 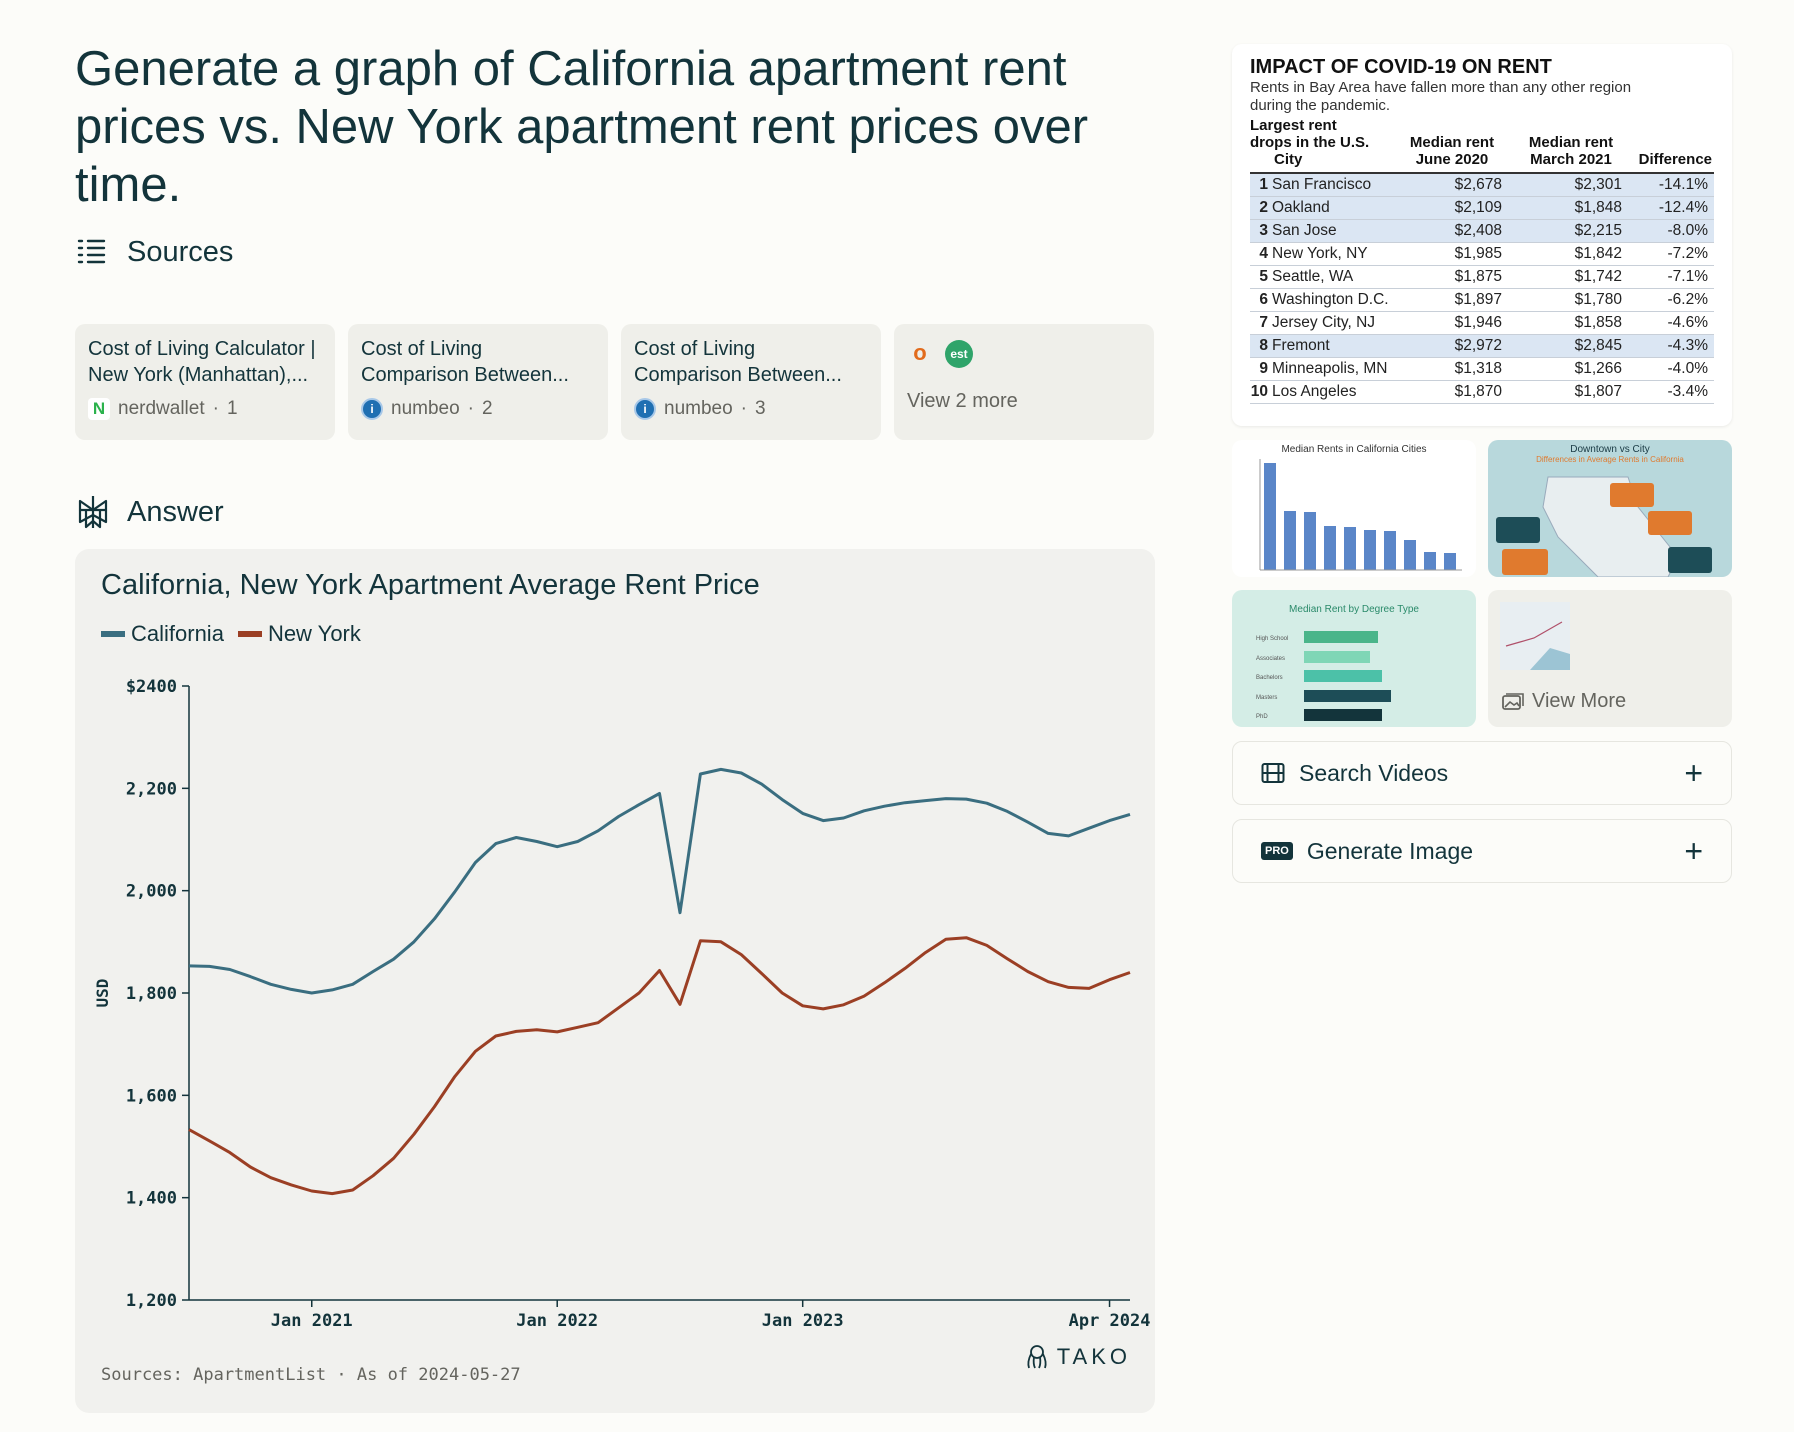 What do you see at coordinates (659, 1066) in the screenshot?
I see `series-line-new-york` at bounding box center [659, 1066].